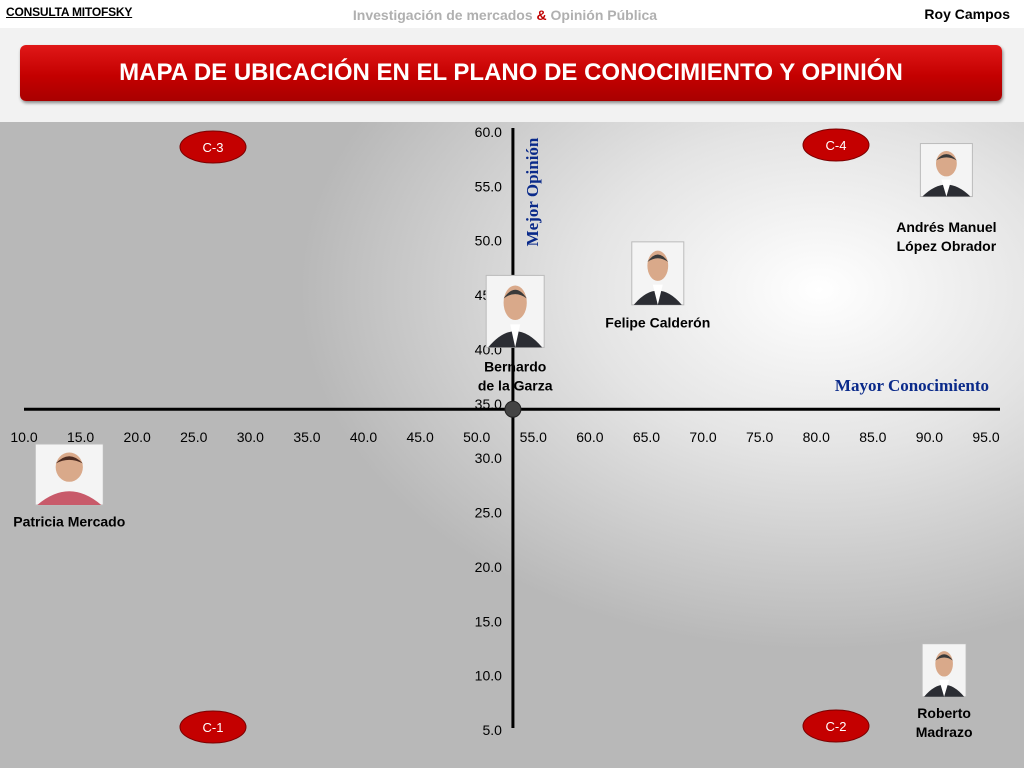 Image resolution: width=1024 pixels, height=768 pixels. Describe the element at coordinates (23, 437) in the screenshot. I see `x-tick-label: 10.0` at that location.